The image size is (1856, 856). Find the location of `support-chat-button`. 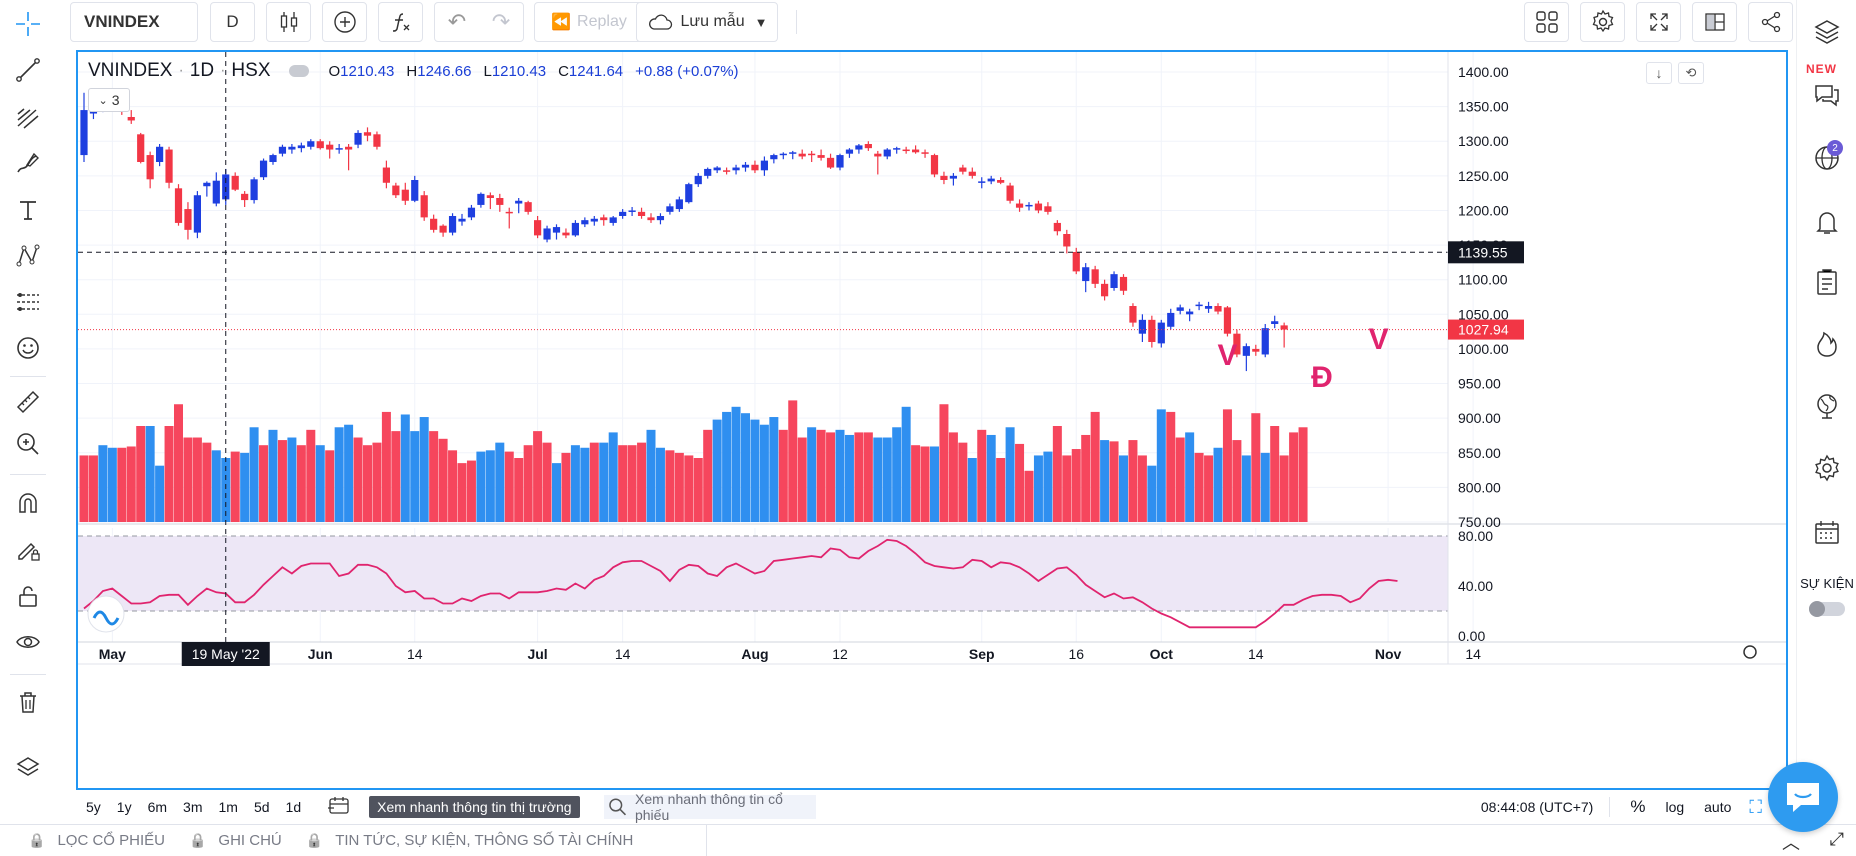

support-chat-button is located at coordinates (1803, 797).